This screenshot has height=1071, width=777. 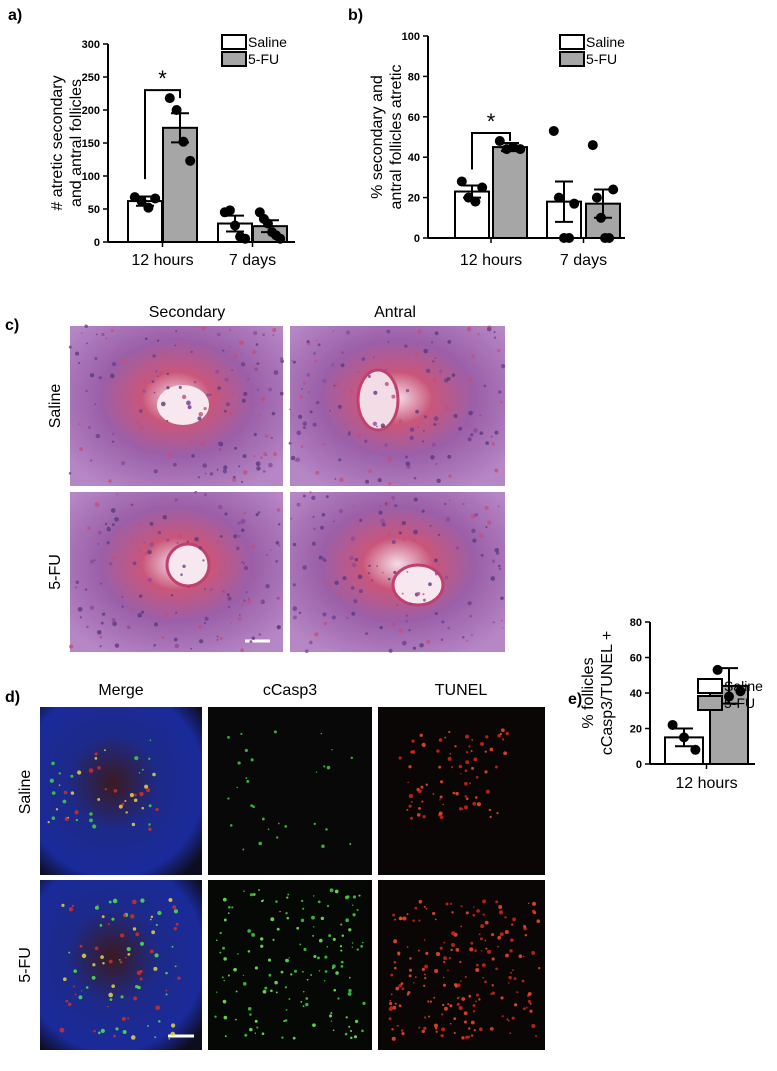 What do you see at coordinates (355, 15) in the screenshot?
I see `panel-label: b)` at bounding box center [355, 15].